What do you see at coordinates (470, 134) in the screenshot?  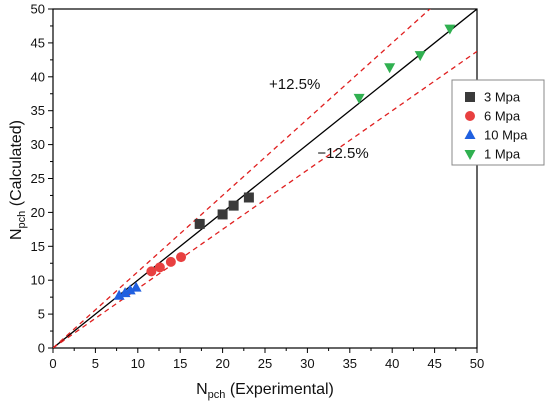 I see `legend-marker-10-mpa` at bounding box center [470, 134].